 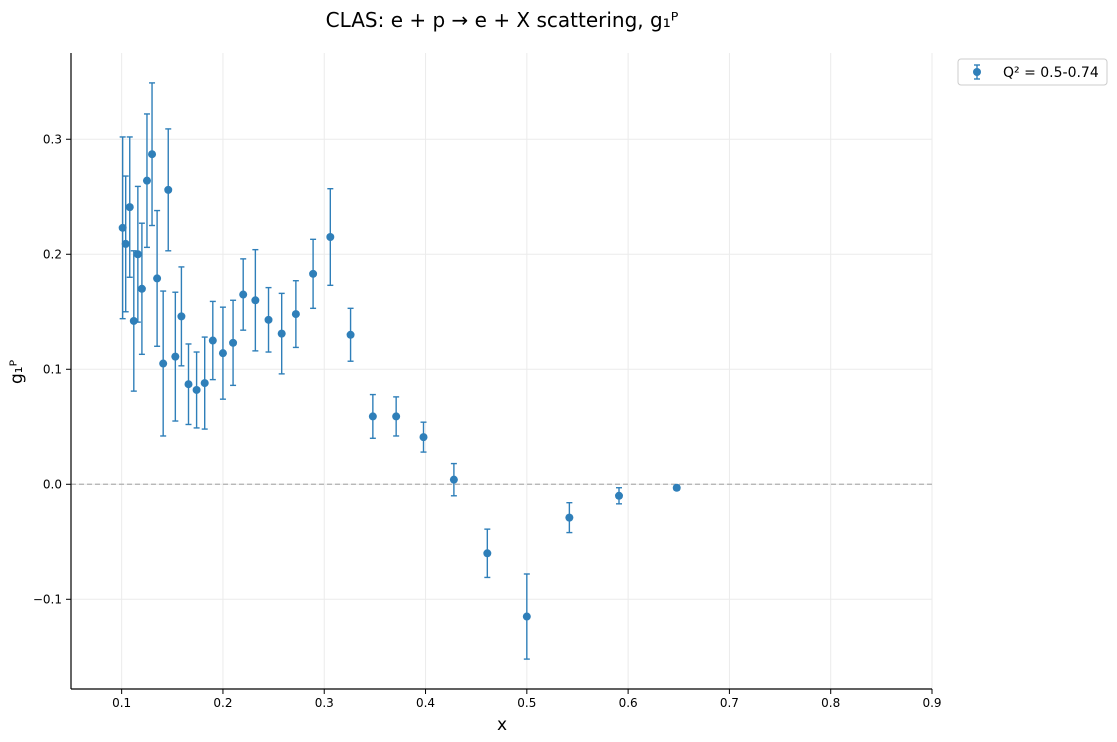 I want to click on y-tick-label: −0.1, so click(x=47, y=599).